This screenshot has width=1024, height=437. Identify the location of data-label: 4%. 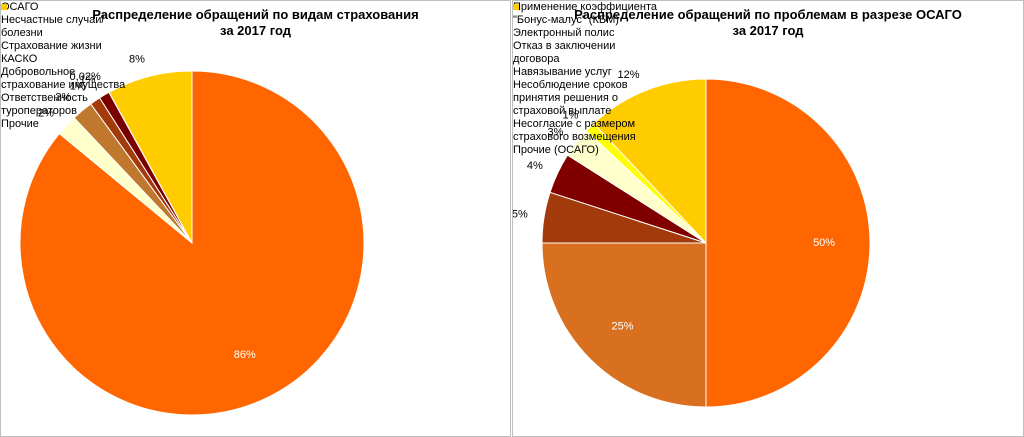
(535, 166).